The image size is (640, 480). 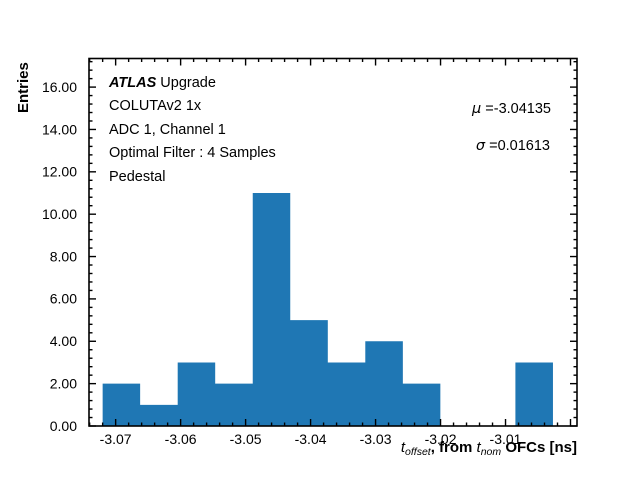 I want to click on y-tick-label: 16.00, so click(x=59, y=87).